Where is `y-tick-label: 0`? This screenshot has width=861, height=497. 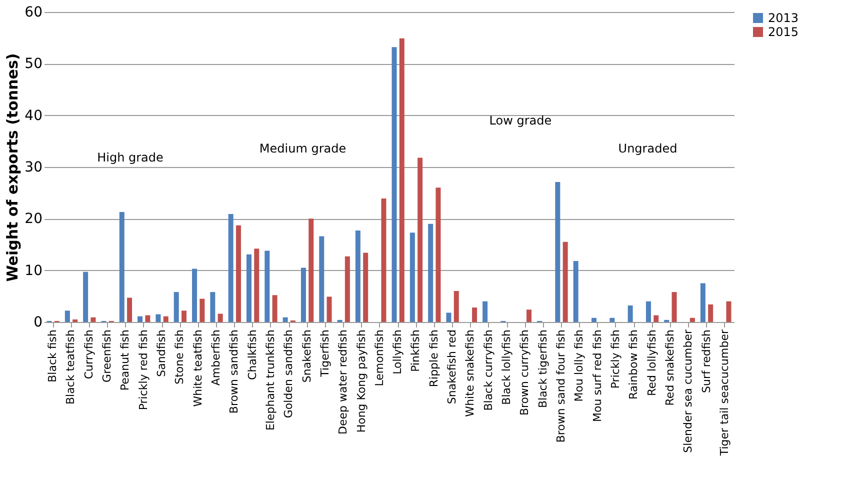
y-tick-label: 0 is located at coordinates (38, 322).